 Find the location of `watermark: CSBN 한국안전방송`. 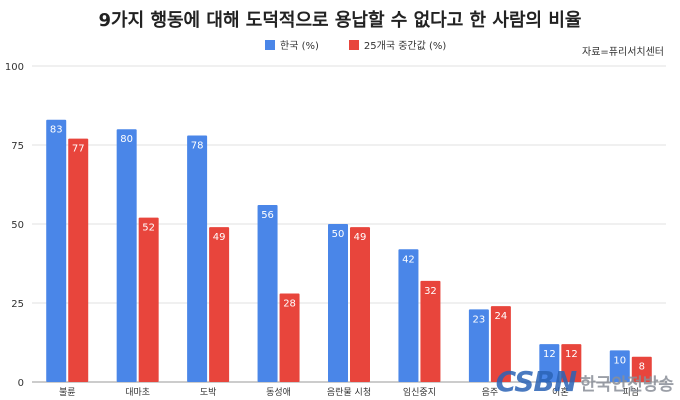

watermark: CSBN 한국안전방송 is located at coordinates (585, 381).